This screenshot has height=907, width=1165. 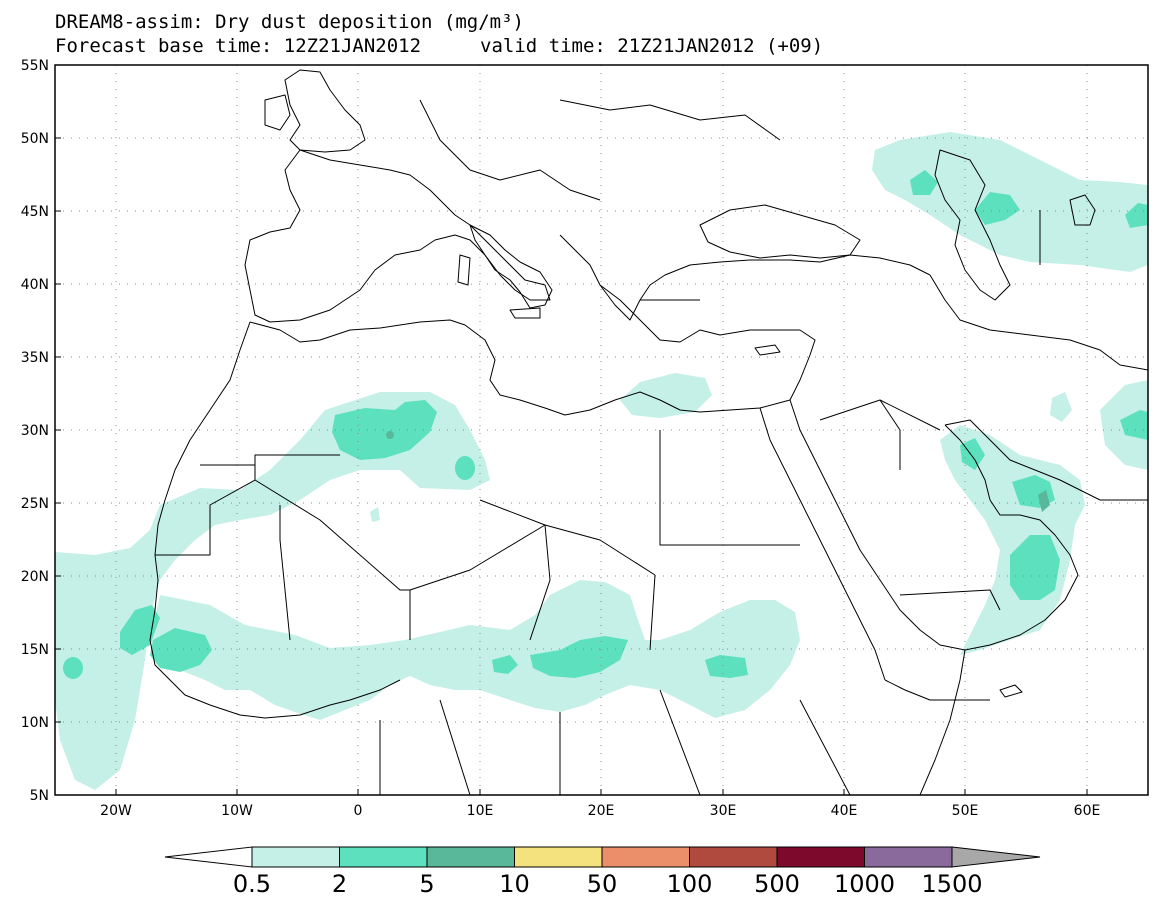 I want to click on colorbar-label: 500, so click(x=777, y=884).